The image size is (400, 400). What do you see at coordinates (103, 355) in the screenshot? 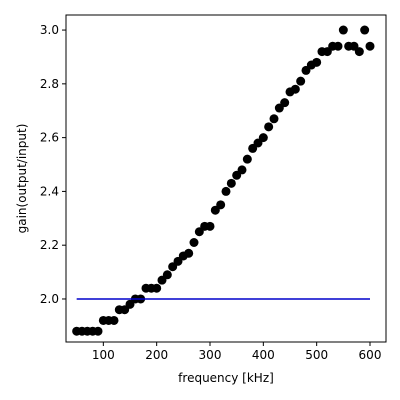
I see `x-tick-label: 100` at bounding box center [103, 355].